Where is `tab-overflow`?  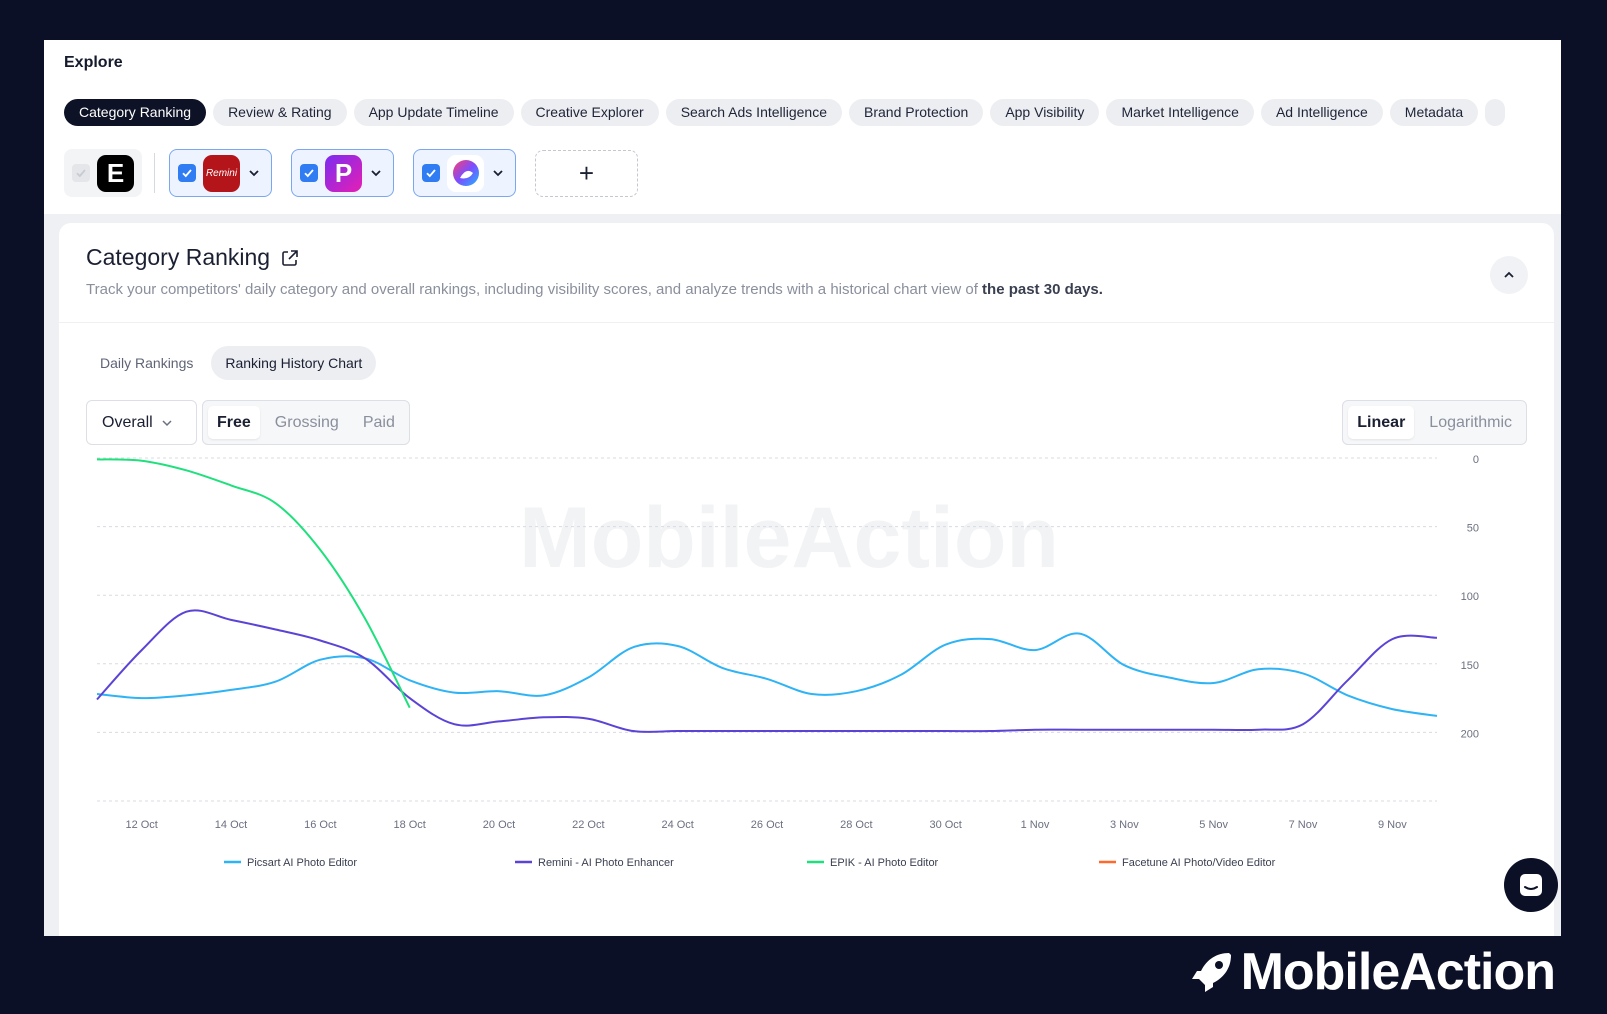
tab-overflow is located at coordinates (1495, 112).